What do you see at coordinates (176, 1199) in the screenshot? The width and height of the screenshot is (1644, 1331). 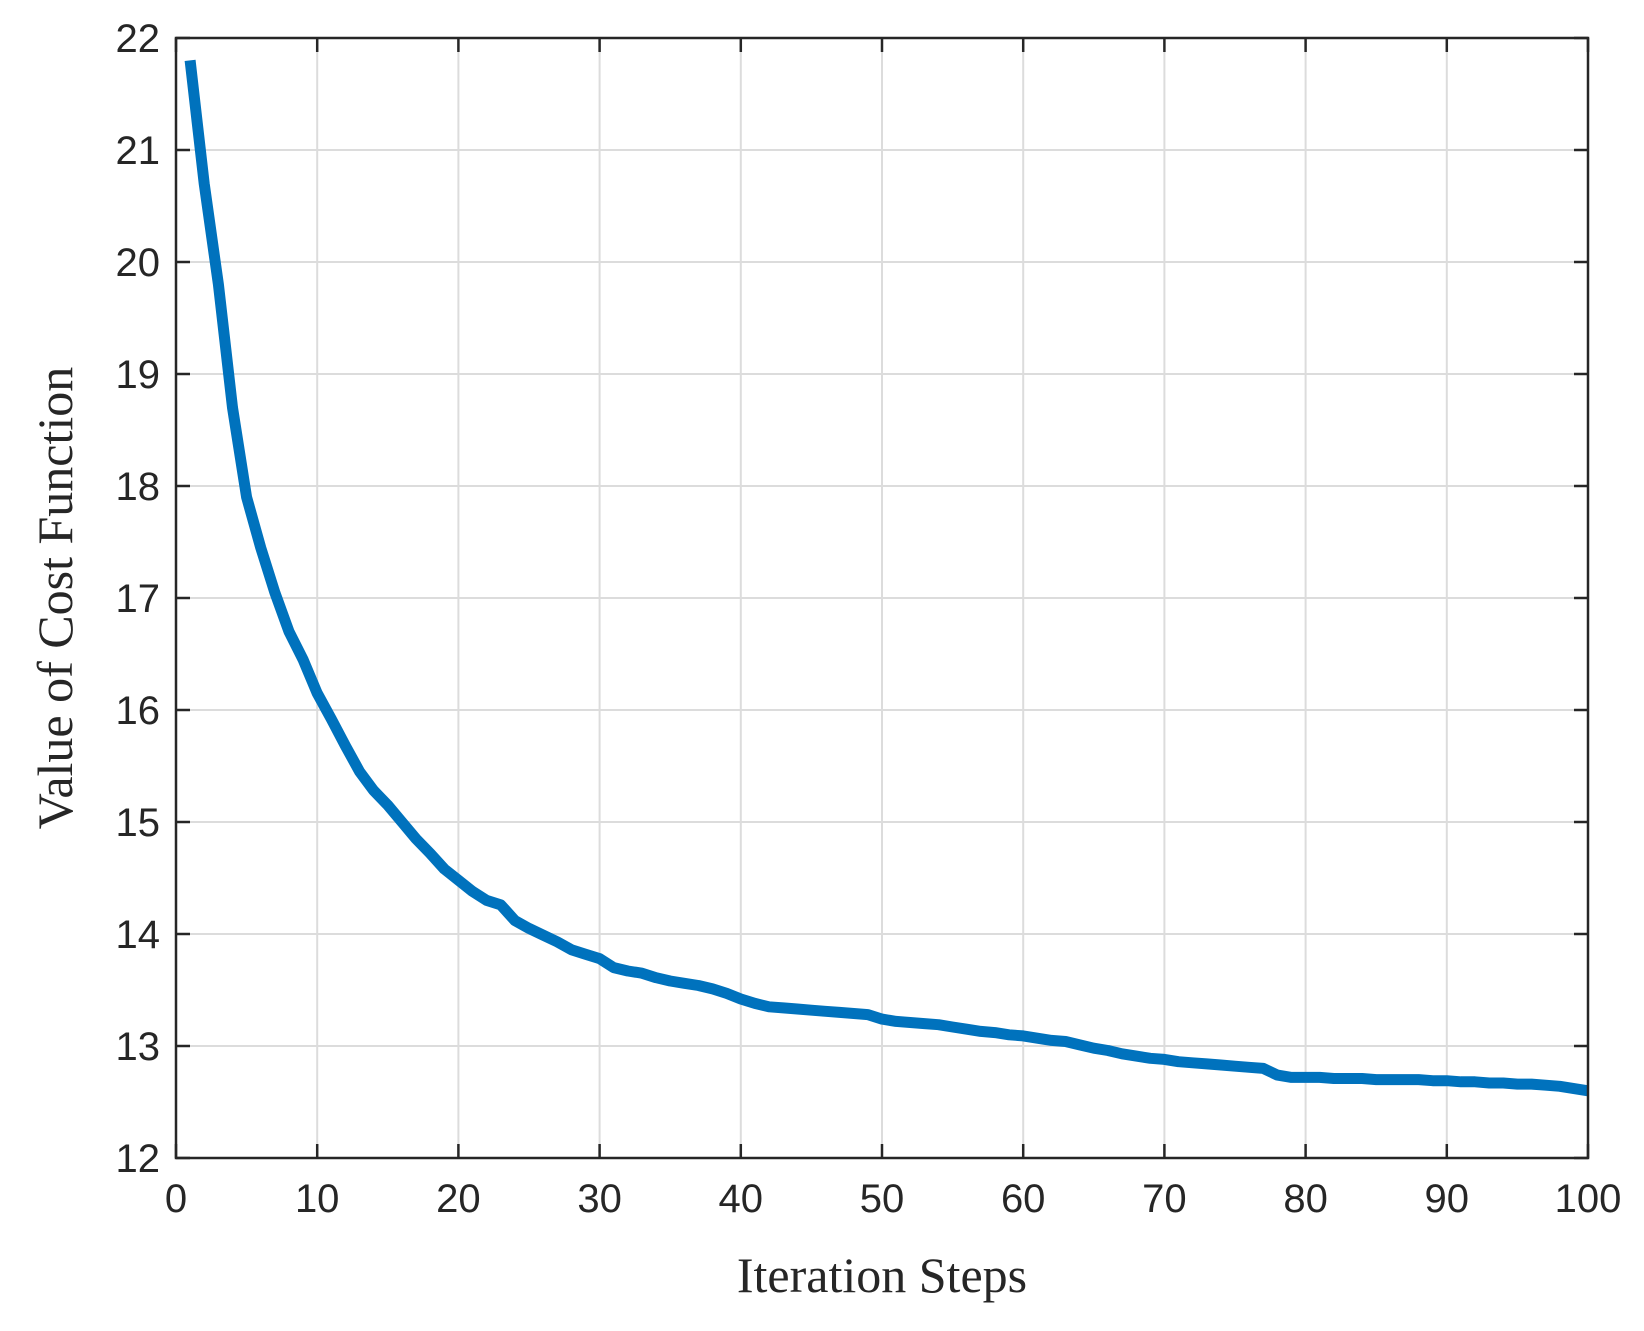 I see `x-tick-label: 0` at bounding box center [176, 1199].